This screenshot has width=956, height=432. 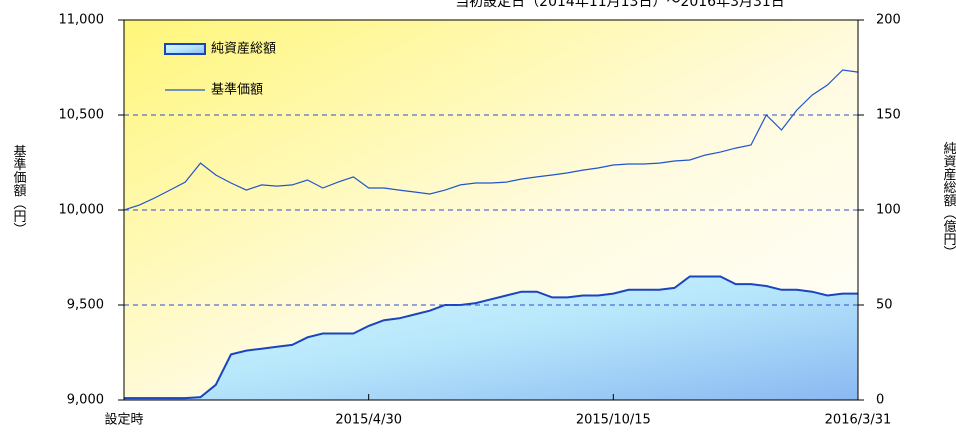 I want to click on legend-label: 基準価額, so click(x=237, y=90).